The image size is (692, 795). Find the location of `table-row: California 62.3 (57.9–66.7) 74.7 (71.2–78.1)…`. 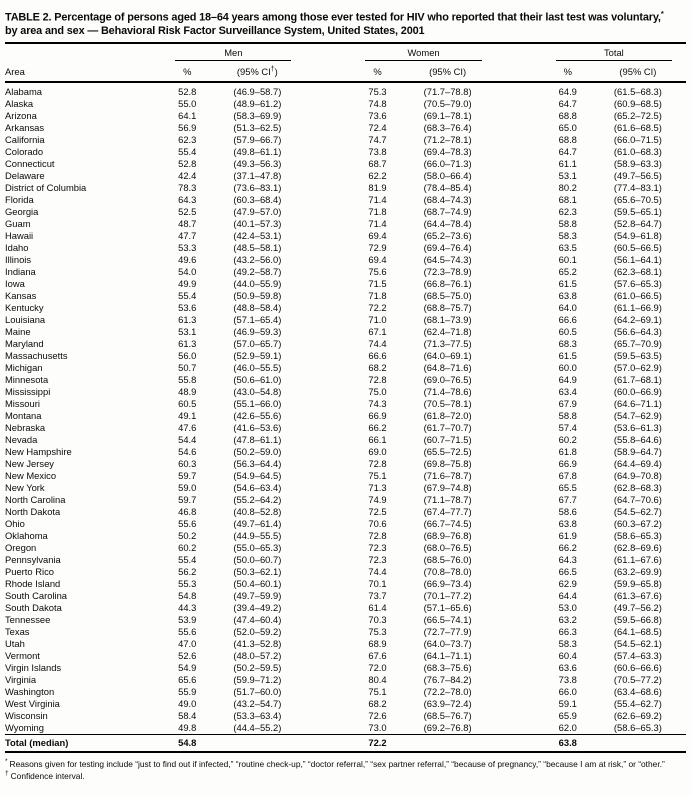

table-row: California 62.3 (57.9–66.7) 74.7 (71.2–78.1)… is located at coordinates (345, 140).